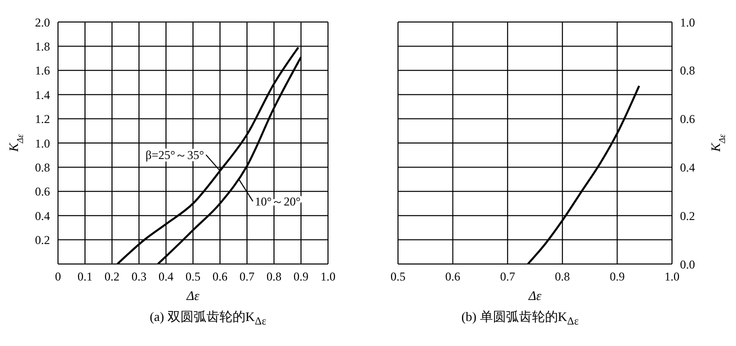  What do you see at coordinates (58, 277) in the screenshot?
I see `x-tick-label: 0` at bounding box center [58, 277].